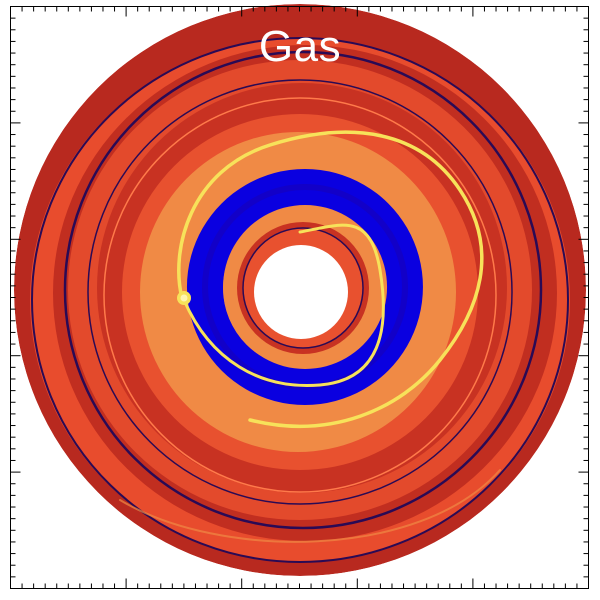 Image resolution: width=600 pixels, height=600 pixels. What do you see at coordinates (184, 298) in the screenshot?
I see `planet-hotspot` at bounding box center [184, 298].